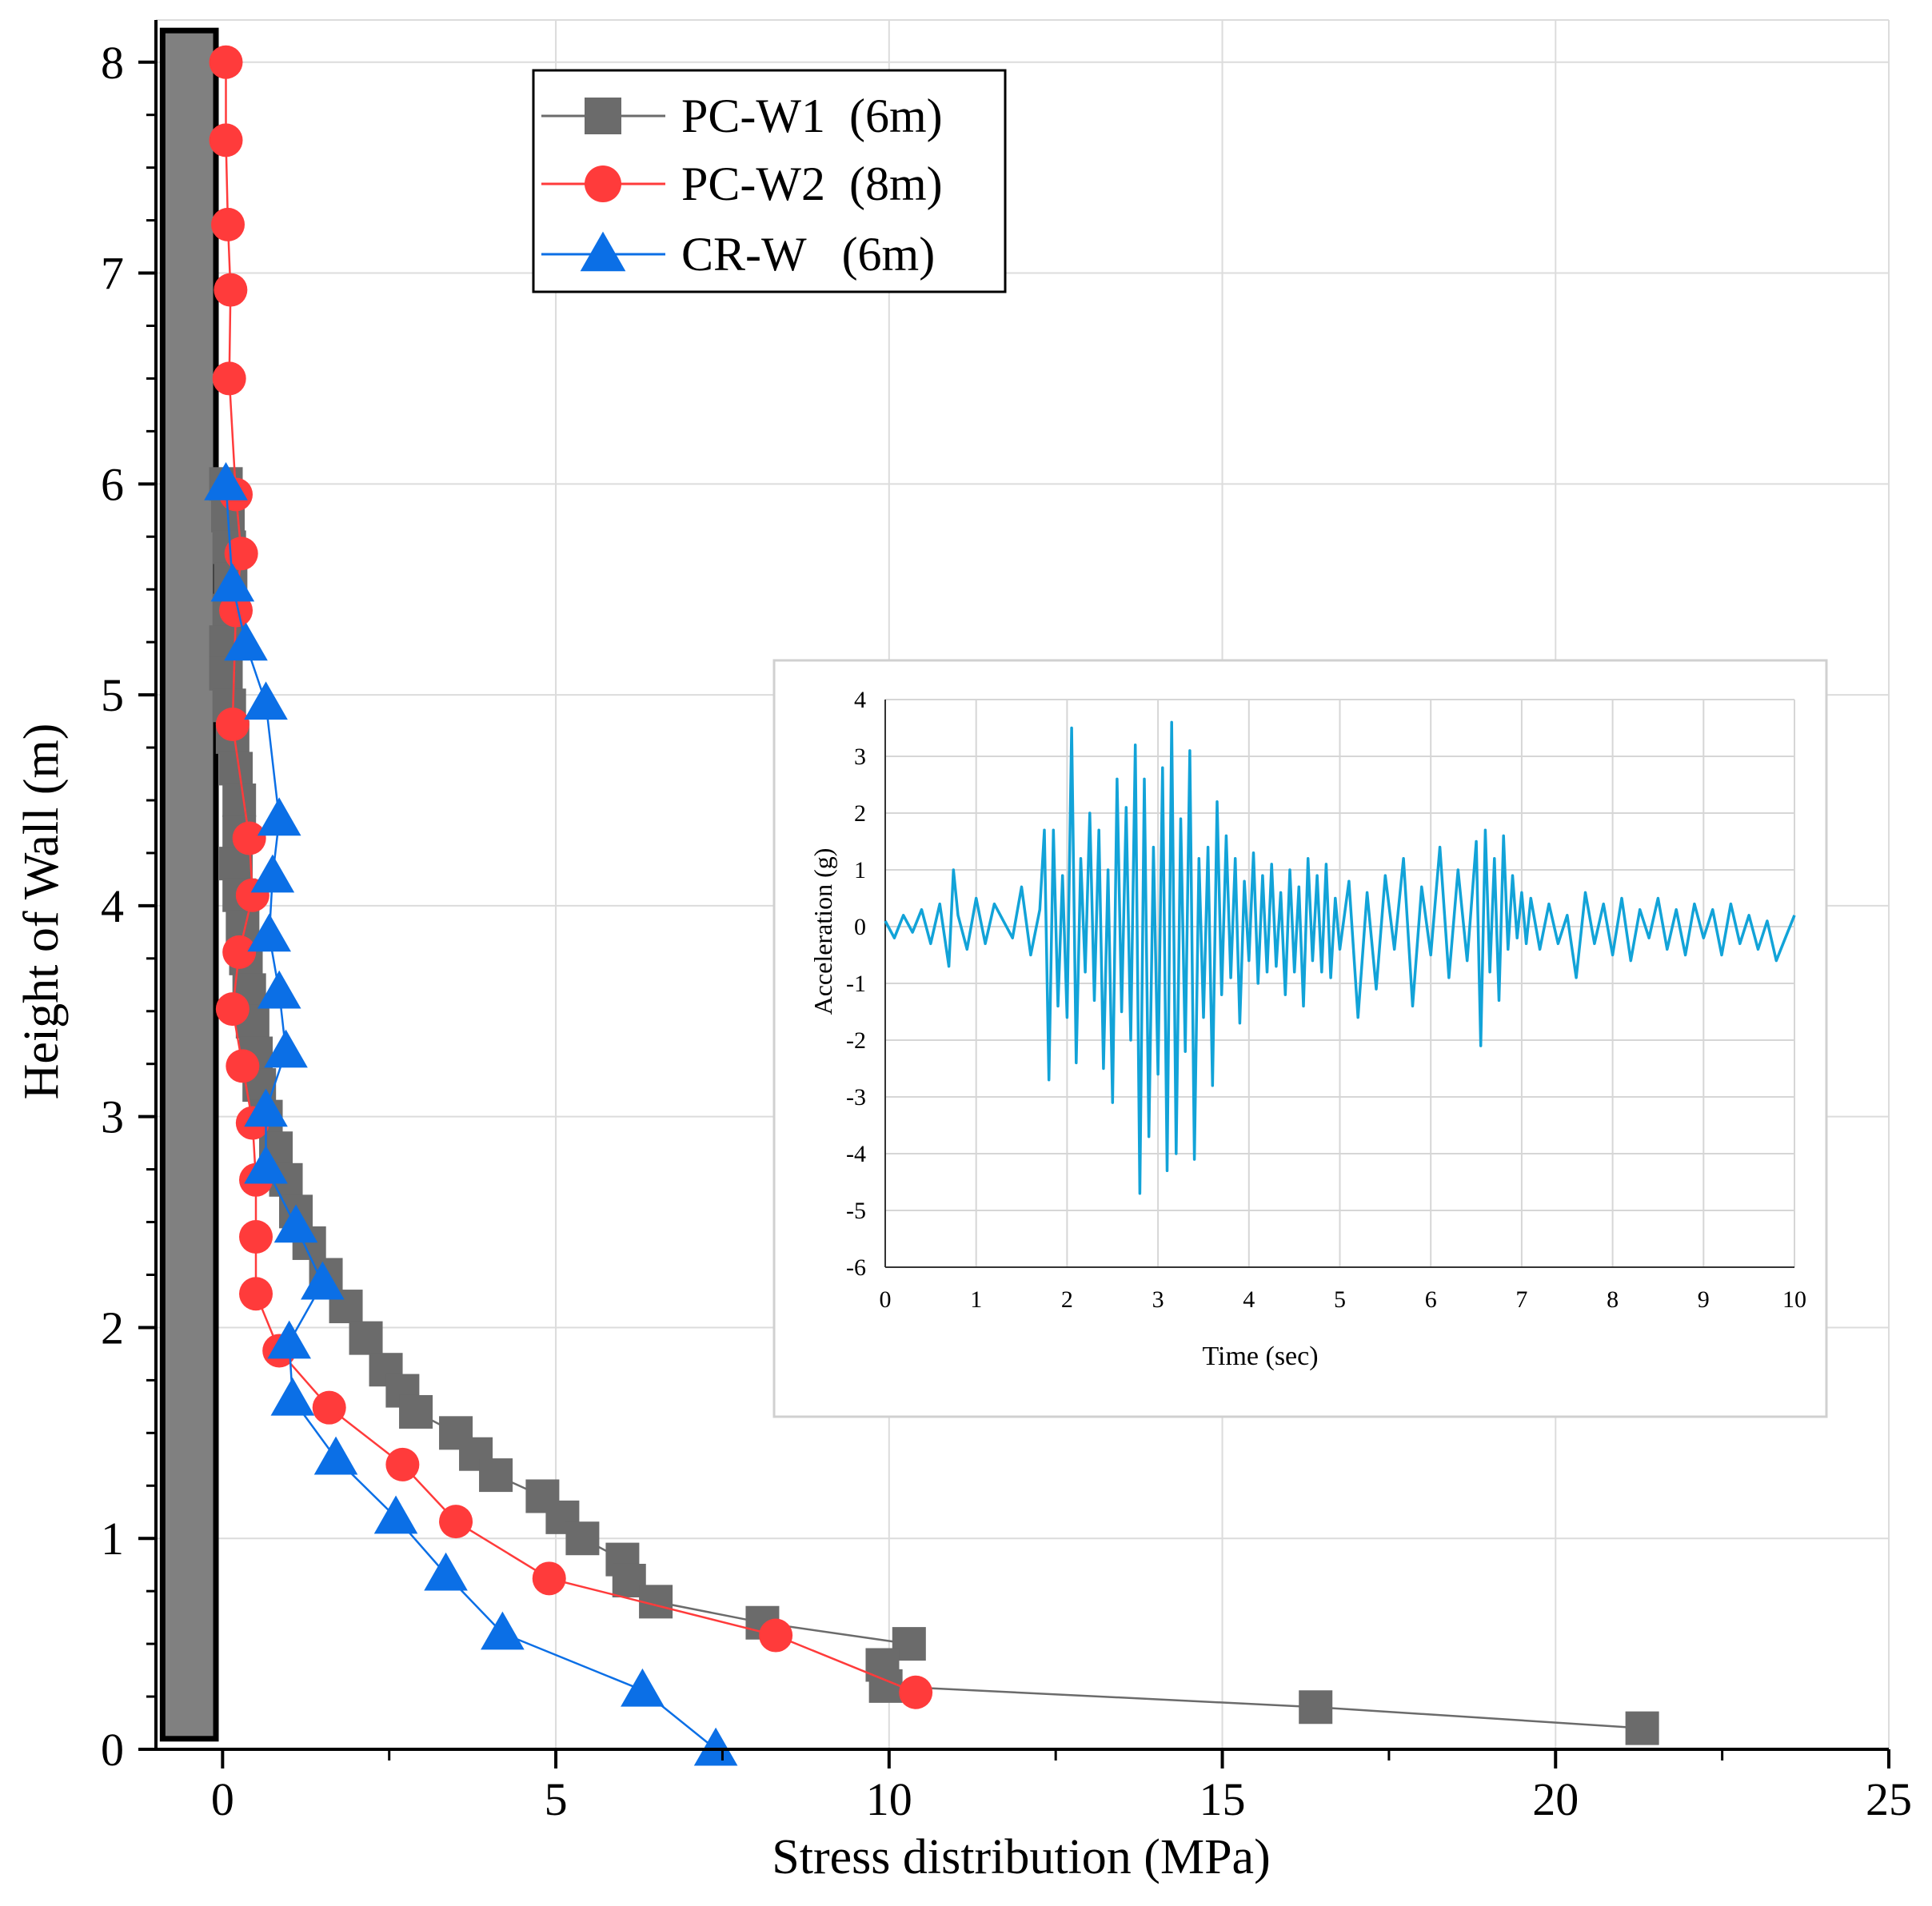 Image resolution: width=1932 pixels, height=1906 pixels. Describe the element at coordinates (976, 1299) in the screenshot. I see `inset-x-tick-label-1: 1` at that location.